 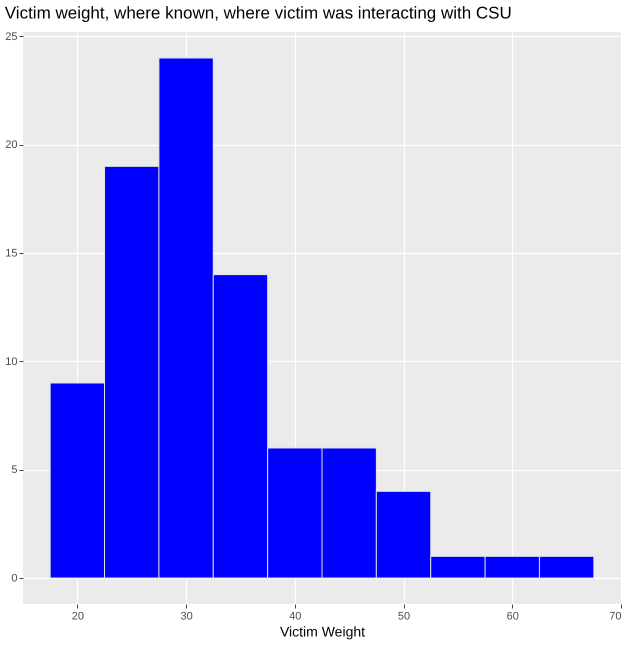 I want to click on y-tick-label: 10, so click(x=11, y=362).